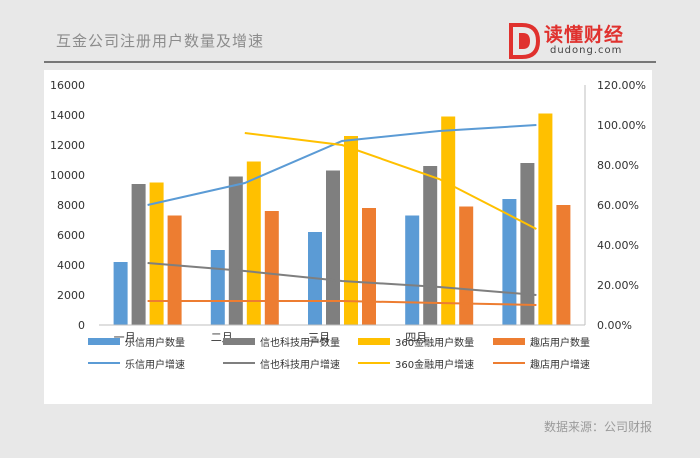  Describe the element at coordinates (618, 285) in the screenshot. I see `y2-tick-label: 20.00%` at that location.